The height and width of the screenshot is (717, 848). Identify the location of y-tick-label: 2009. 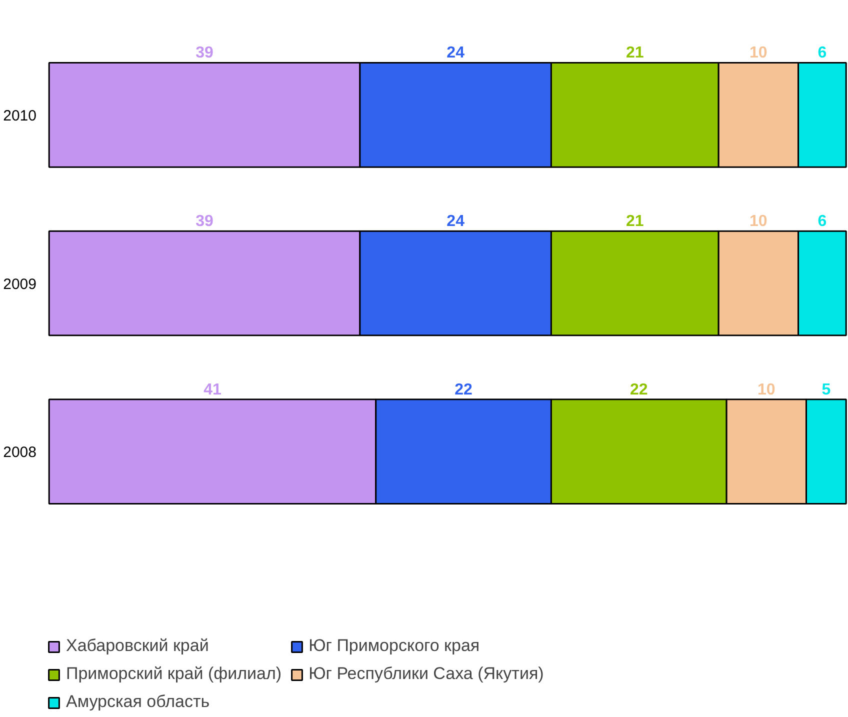
(20, 284).